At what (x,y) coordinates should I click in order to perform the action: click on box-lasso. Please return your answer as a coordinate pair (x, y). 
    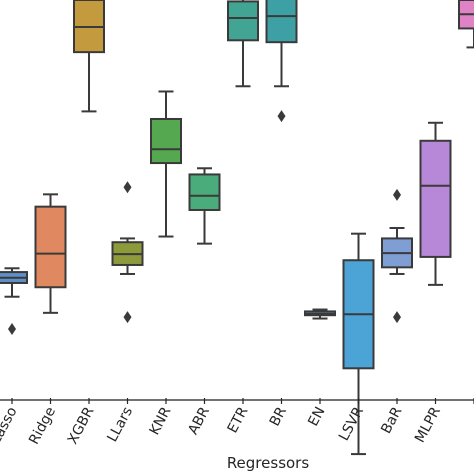
    Looking at the image, I should click on (14, 301).